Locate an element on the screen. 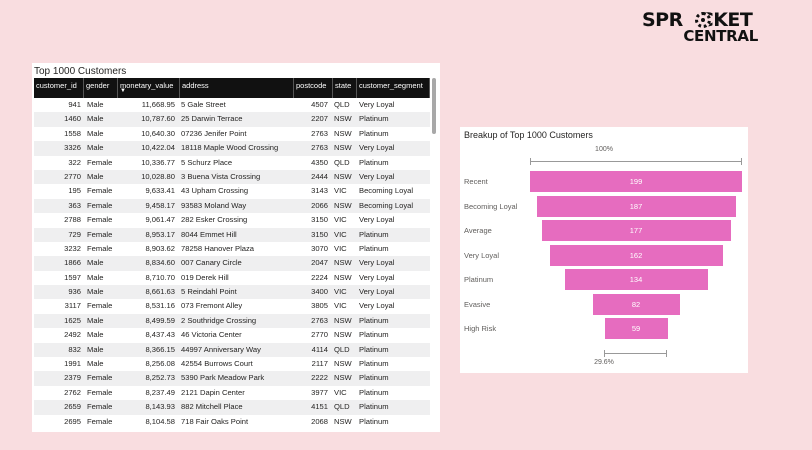  cell-customer-id: 195 is located at coordinates (74, 191).